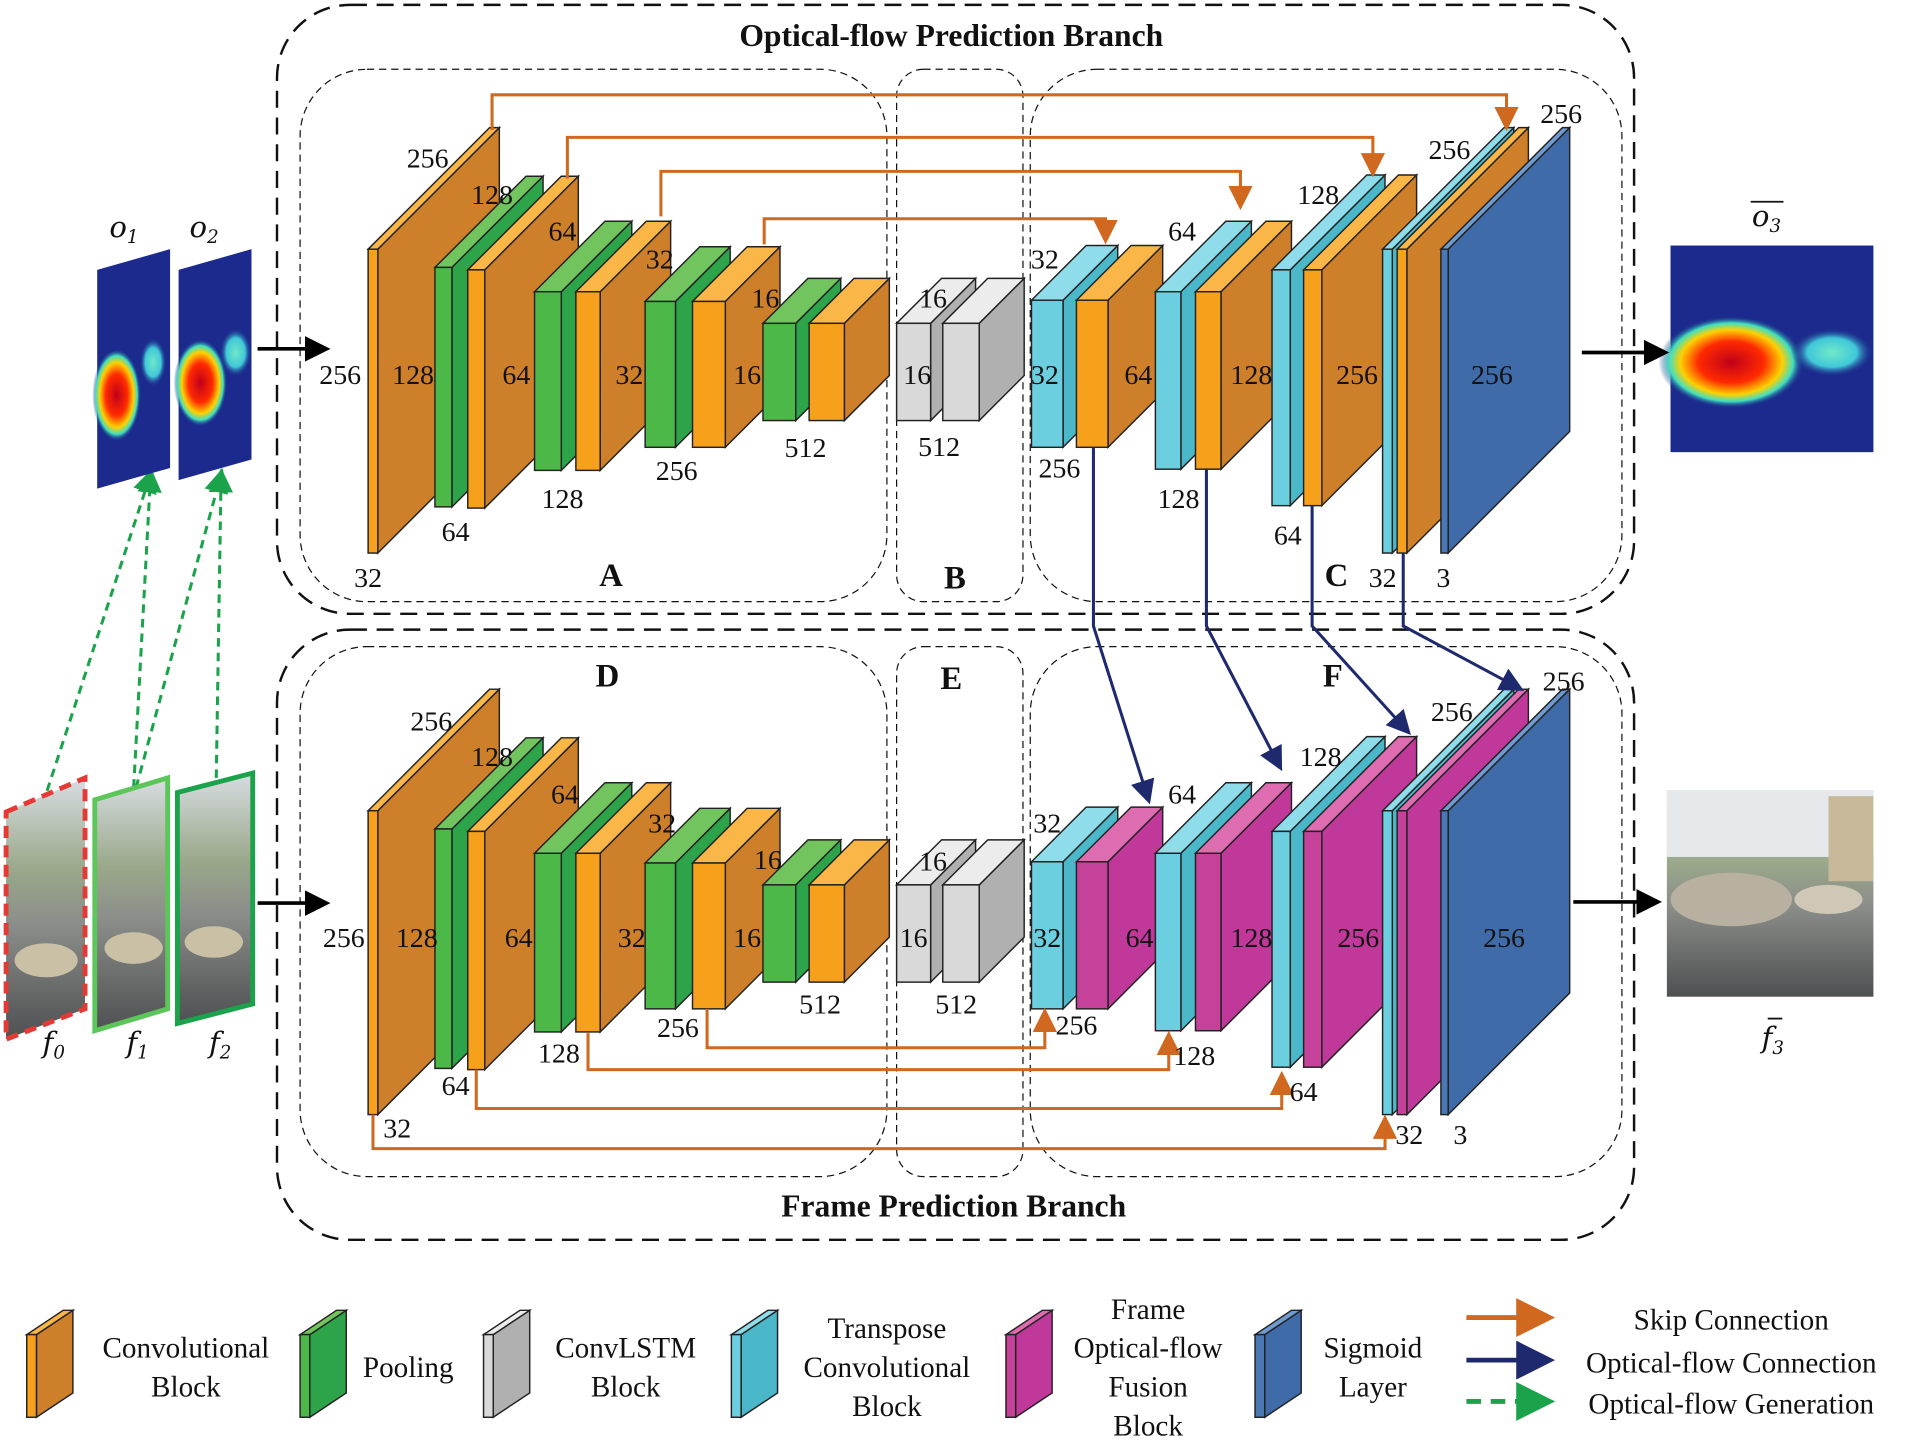 This screenshot has width=1905, height=1444. Describe the element at coordinates (1333, 677) in the screenshot. I see `section-letter-f: F` at that location.